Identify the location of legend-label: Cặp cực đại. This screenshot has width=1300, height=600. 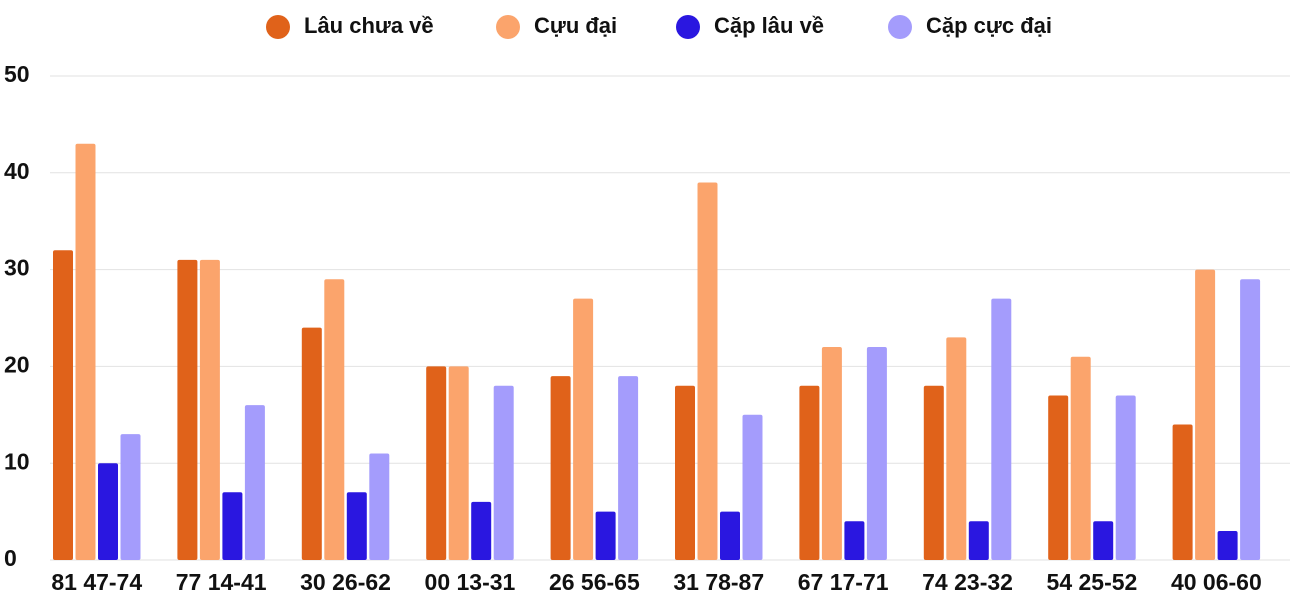
(989, 25).